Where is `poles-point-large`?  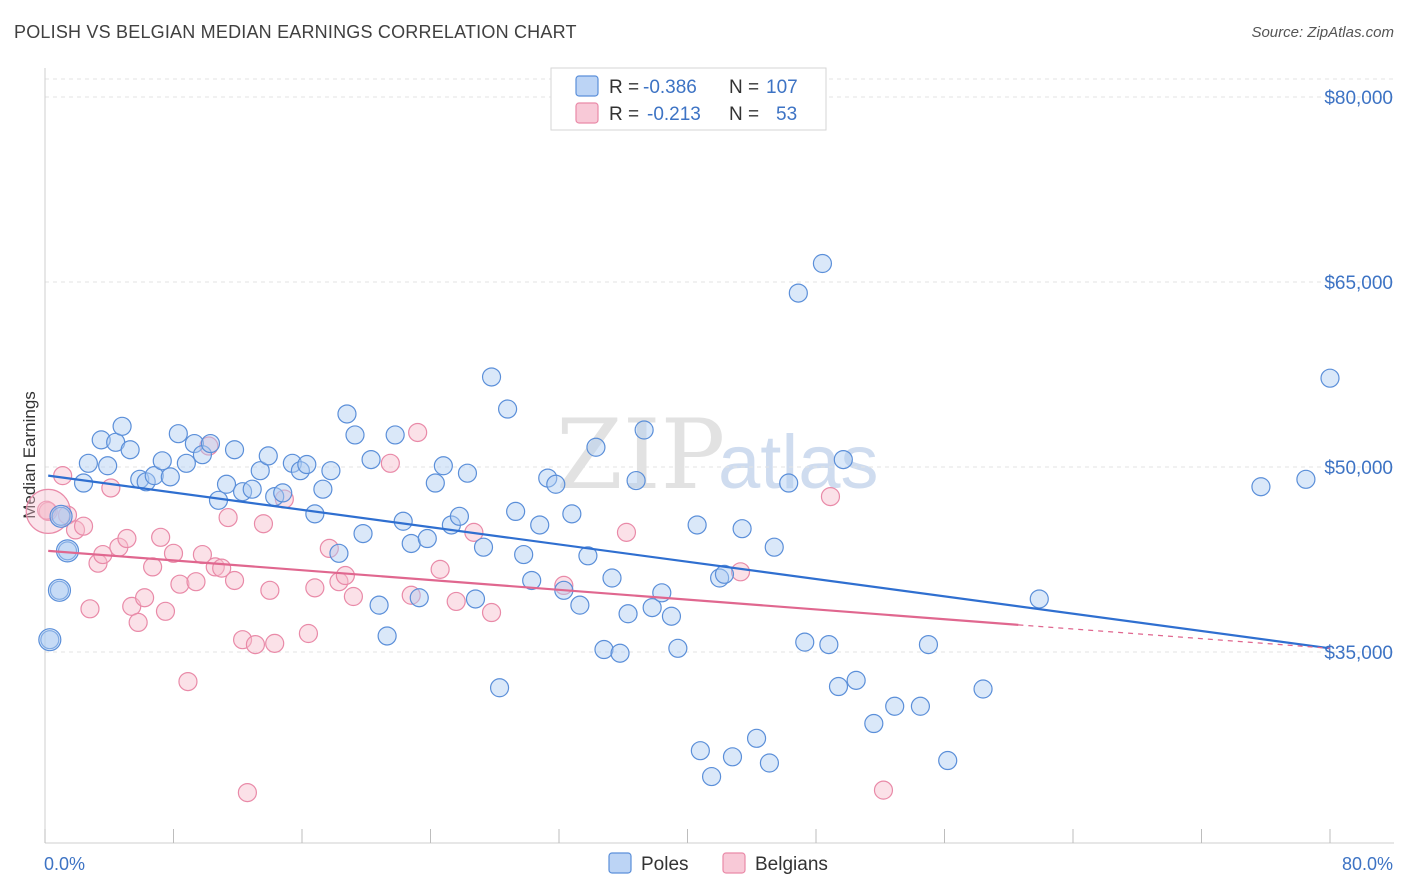
poles-point-large is located at coordinates (50, 640).